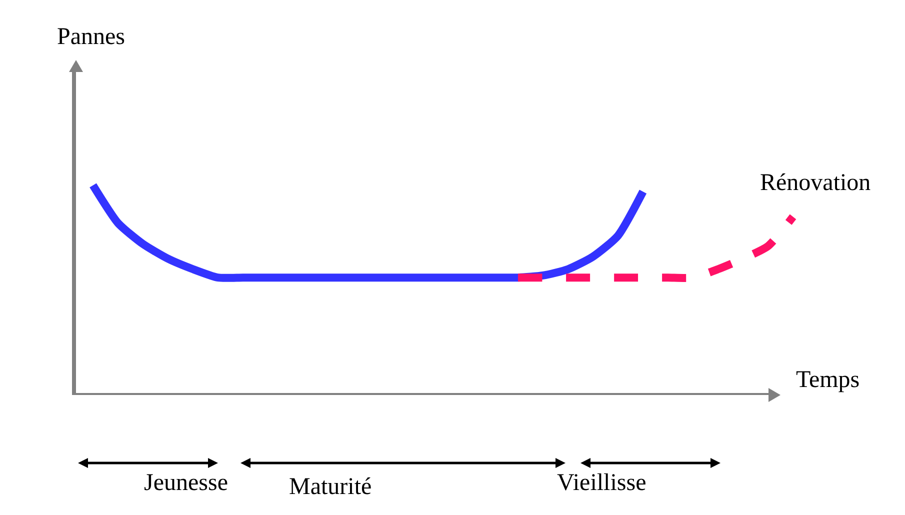 This screenshot has height=515, width=905. Describe the element at coordinates (828, 380) in the screenshot. I see `x-axis-title: Temps` at that location.